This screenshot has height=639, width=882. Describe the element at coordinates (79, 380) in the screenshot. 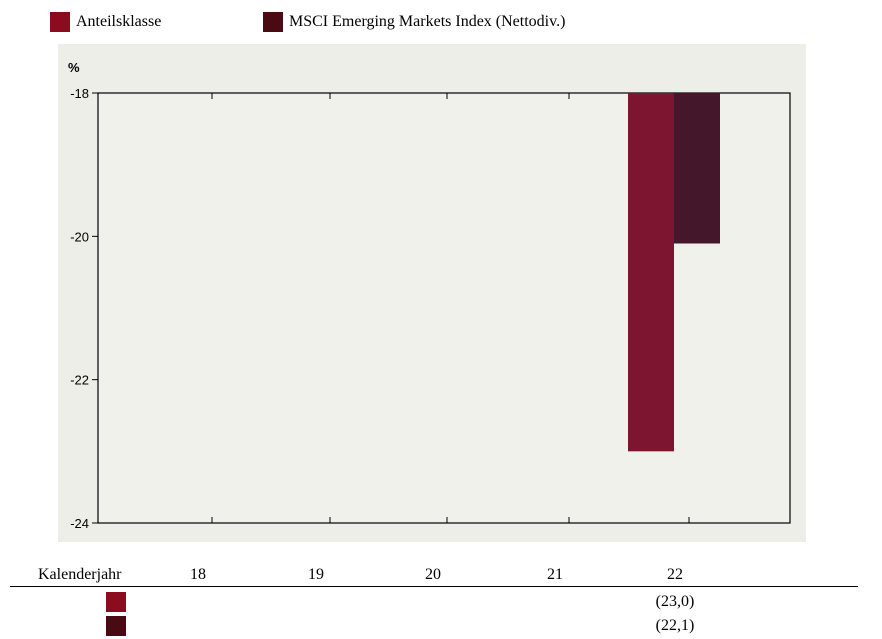

I see `y-tick-label: -22` at that location.